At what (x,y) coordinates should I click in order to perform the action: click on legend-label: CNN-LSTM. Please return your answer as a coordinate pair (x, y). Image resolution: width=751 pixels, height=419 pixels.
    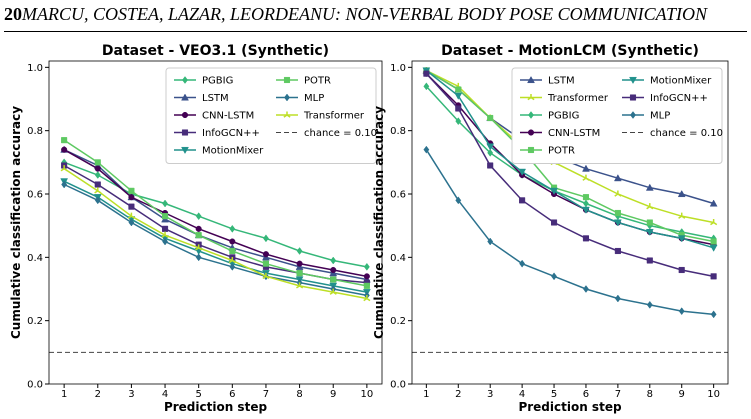
    Looking at the image, I should click on (228, 116).